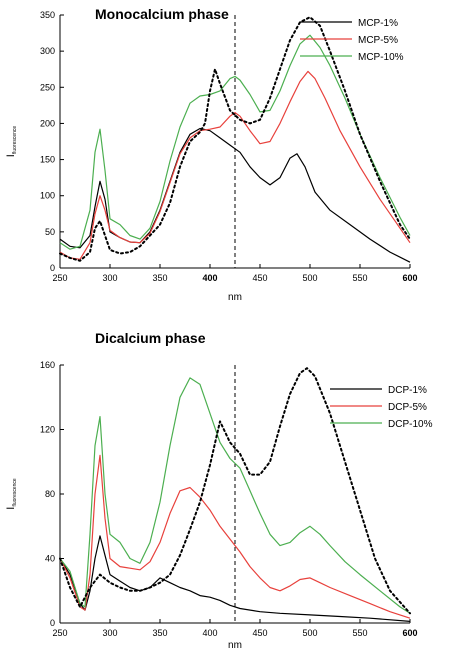 This screenshot has width=474, height=665. I want to click on y-tick-label: 100, so click(47, 196).